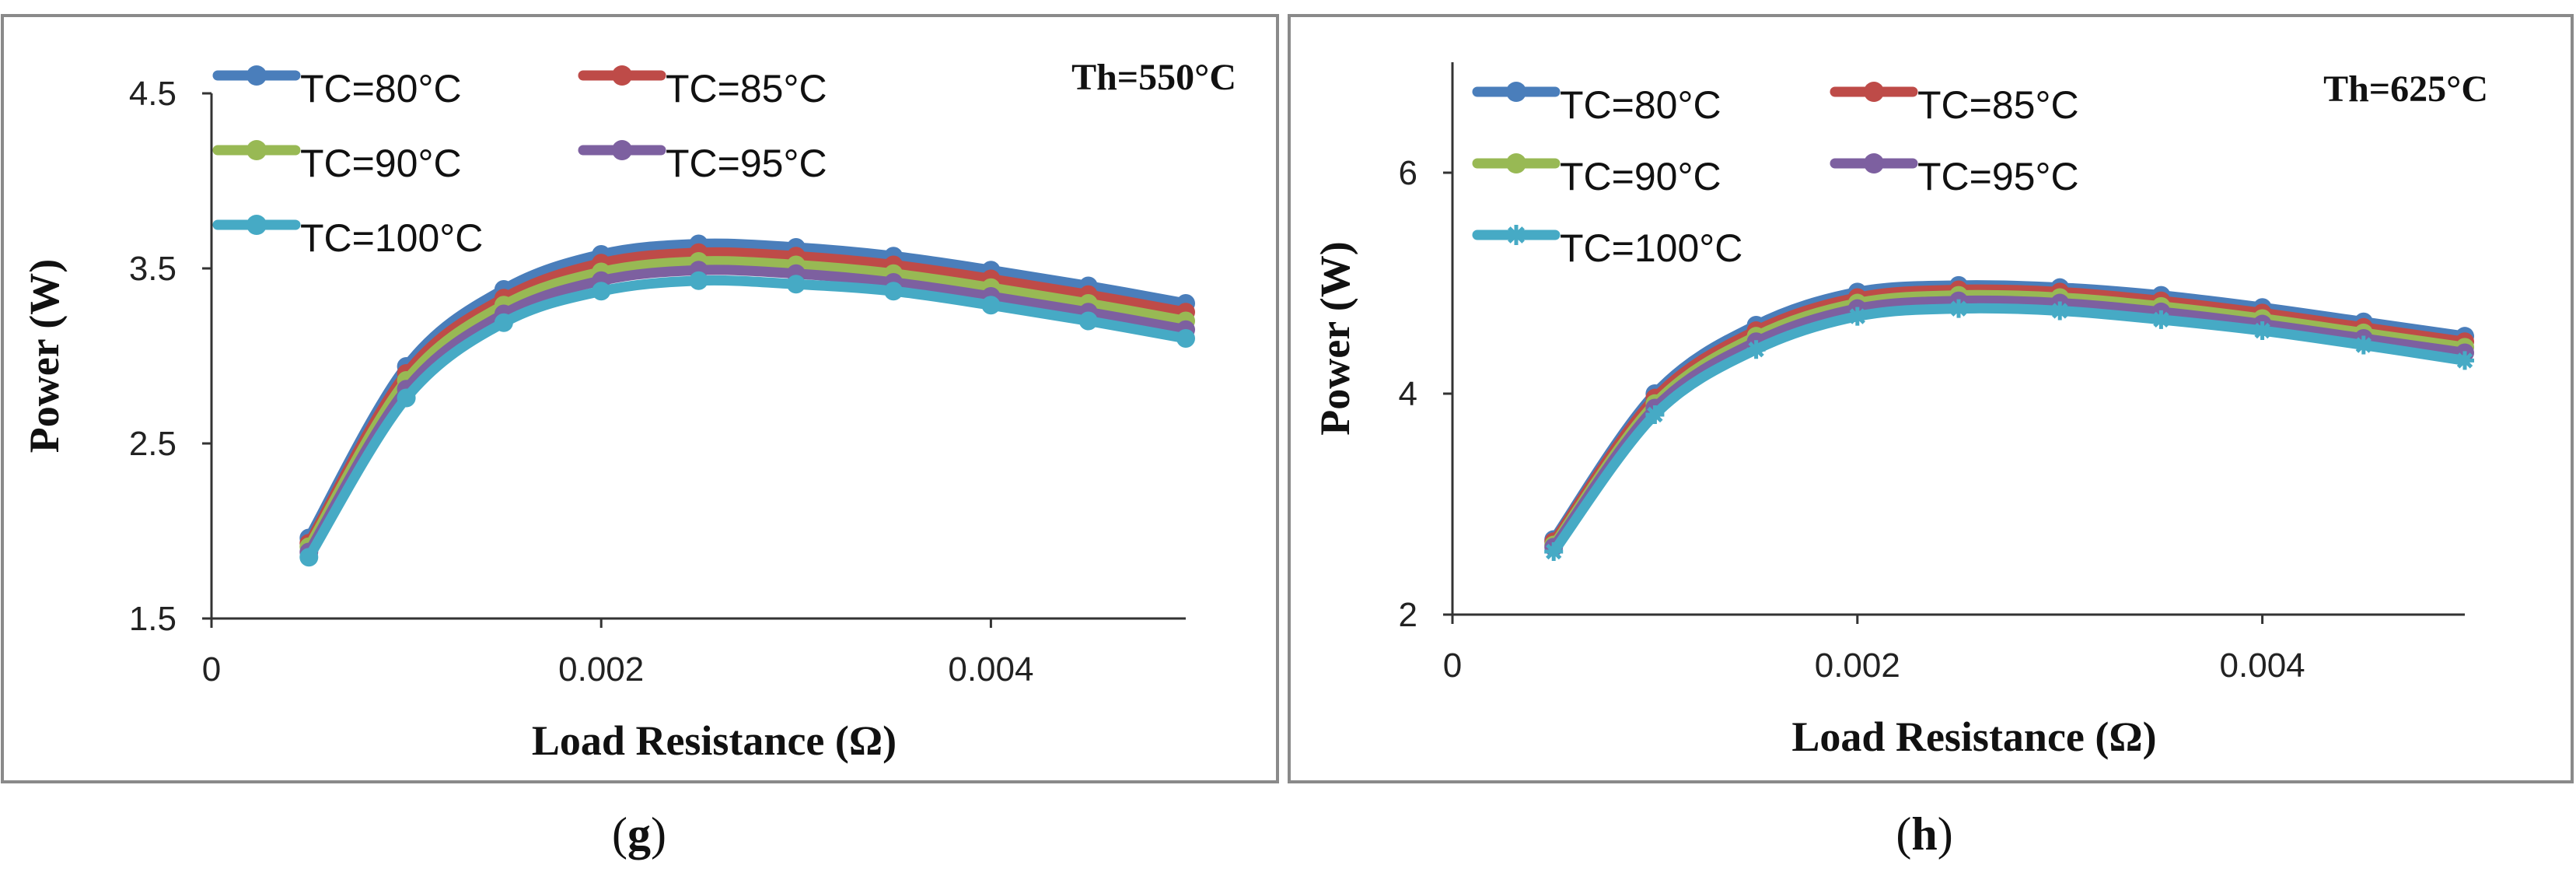  I want to click on y-tick-label: 3.5, so click(153, 269).